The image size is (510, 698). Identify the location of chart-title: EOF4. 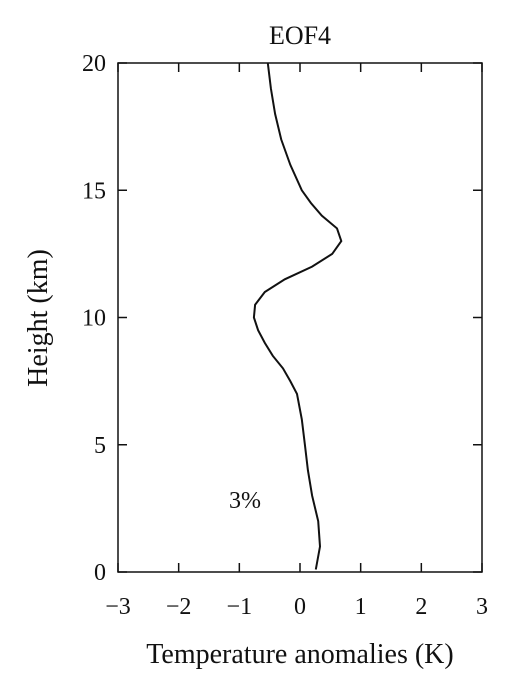
(300, 35).